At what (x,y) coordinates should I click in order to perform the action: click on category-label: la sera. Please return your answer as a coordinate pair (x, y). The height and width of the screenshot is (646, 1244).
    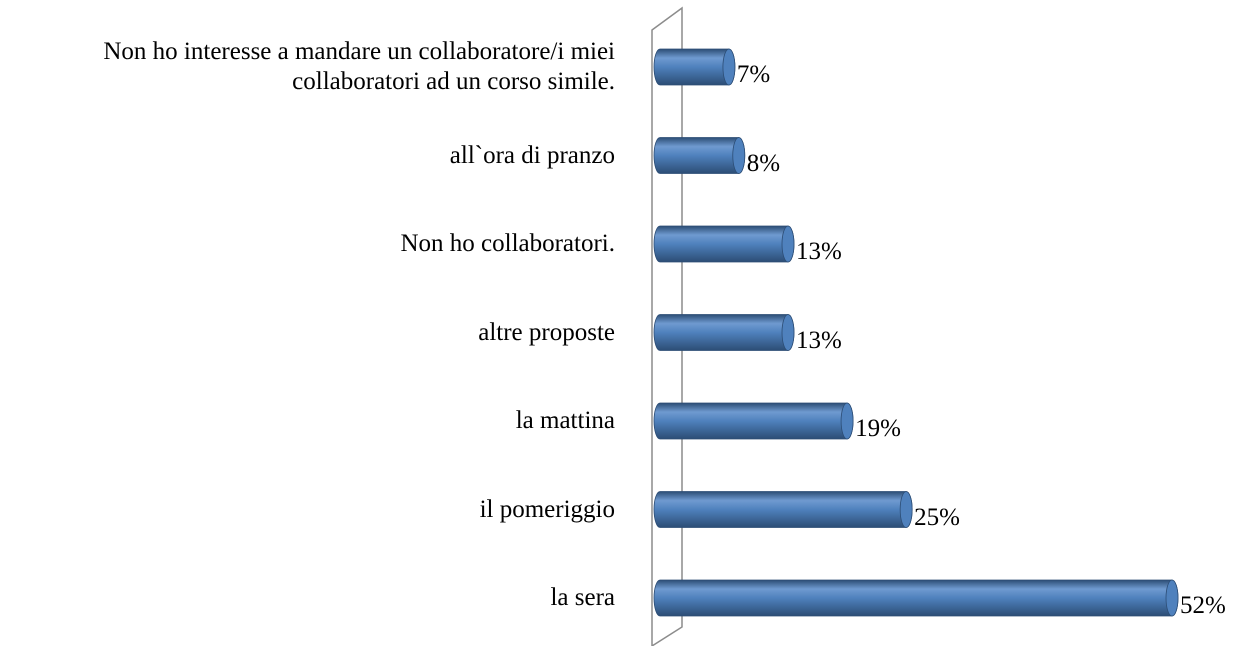
    Looking at the image, I should click on (582, 597).